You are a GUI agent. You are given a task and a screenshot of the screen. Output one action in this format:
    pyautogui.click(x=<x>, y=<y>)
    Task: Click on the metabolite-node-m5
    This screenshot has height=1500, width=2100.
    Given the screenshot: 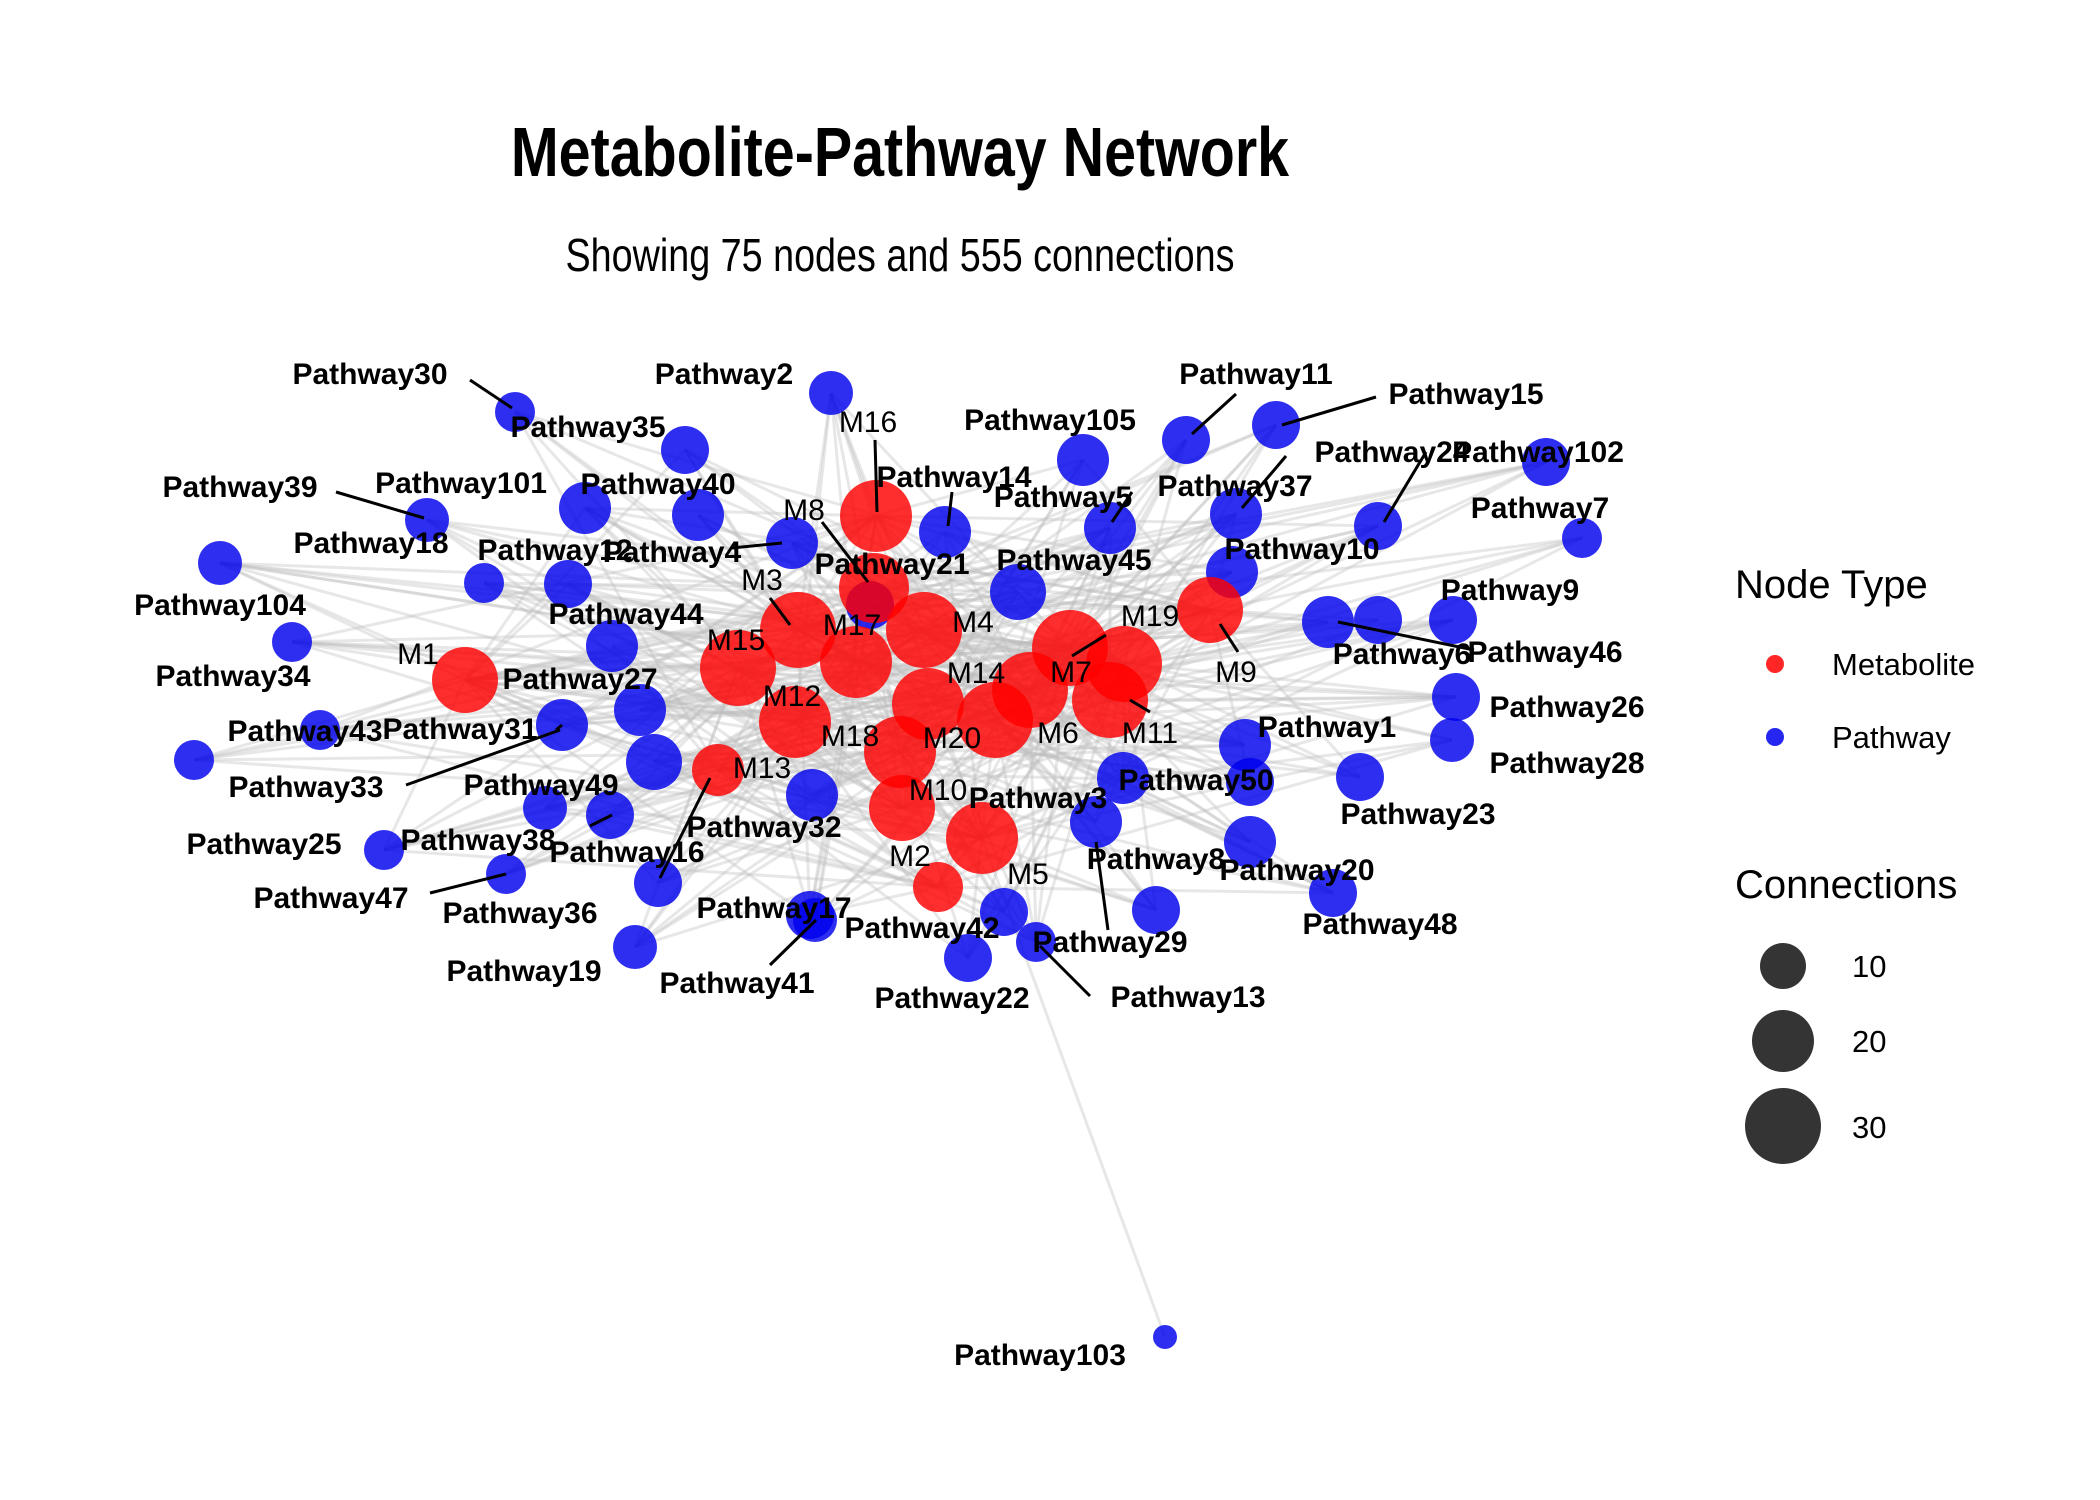 What is the action you would take?
    pyautogui.click(x=982, y=838)
    